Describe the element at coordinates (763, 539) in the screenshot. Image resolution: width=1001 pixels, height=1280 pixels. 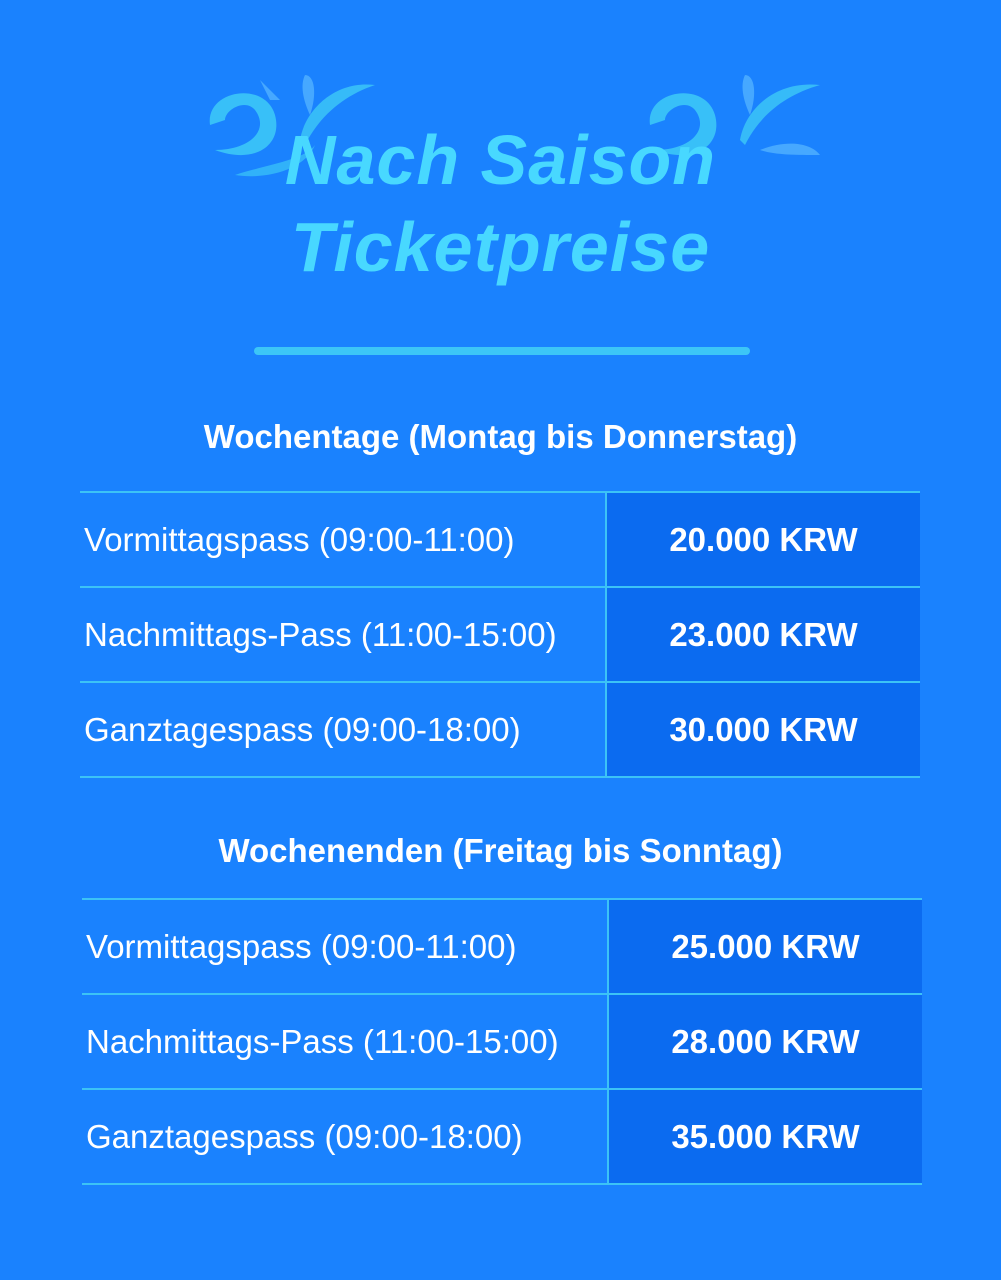
I see `ticket-price: 20.000 KRW` at that location.